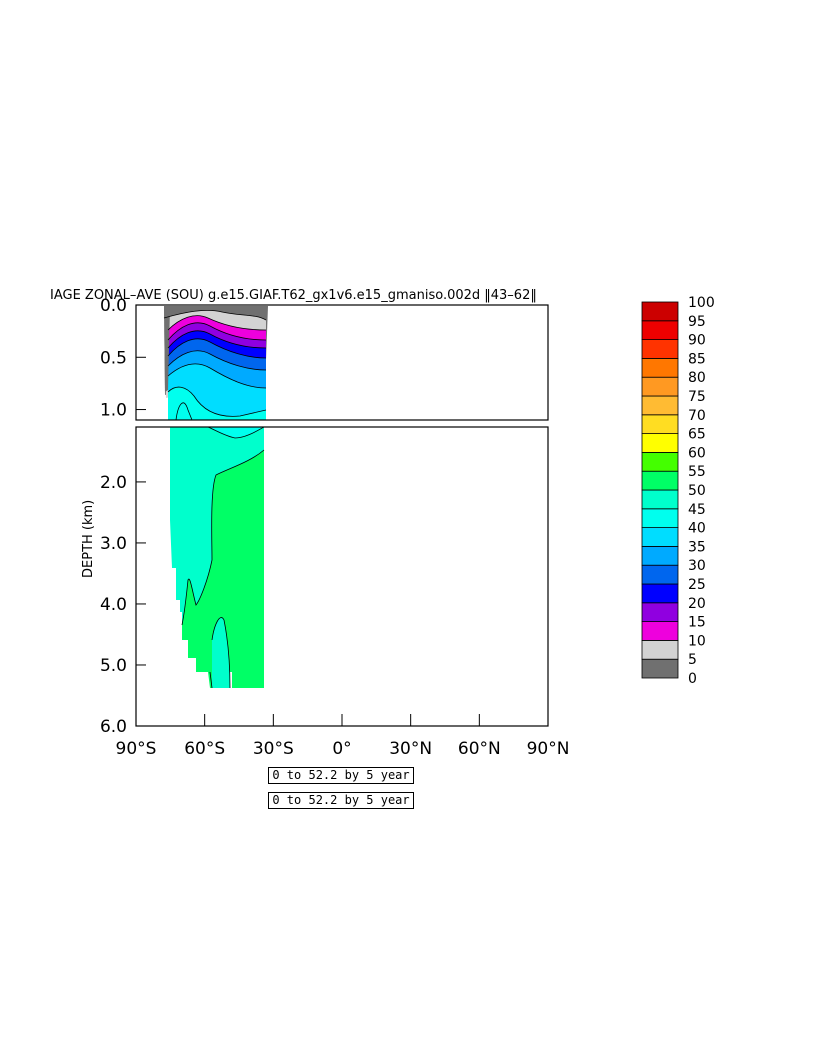 This screenshot has height=1055, width=818. What do you see at coordinates (113, 544) in the screenshot?
I see `y-tick-label: 3.0` at bounding box center [113, 544].